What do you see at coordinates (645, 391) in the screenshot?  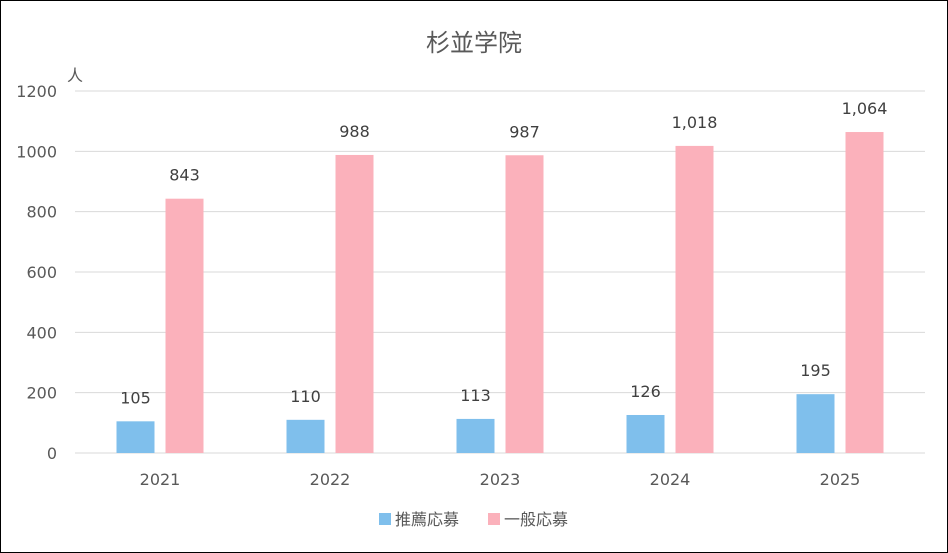 I see `data-label: 126` at bounding box center [645, 391].